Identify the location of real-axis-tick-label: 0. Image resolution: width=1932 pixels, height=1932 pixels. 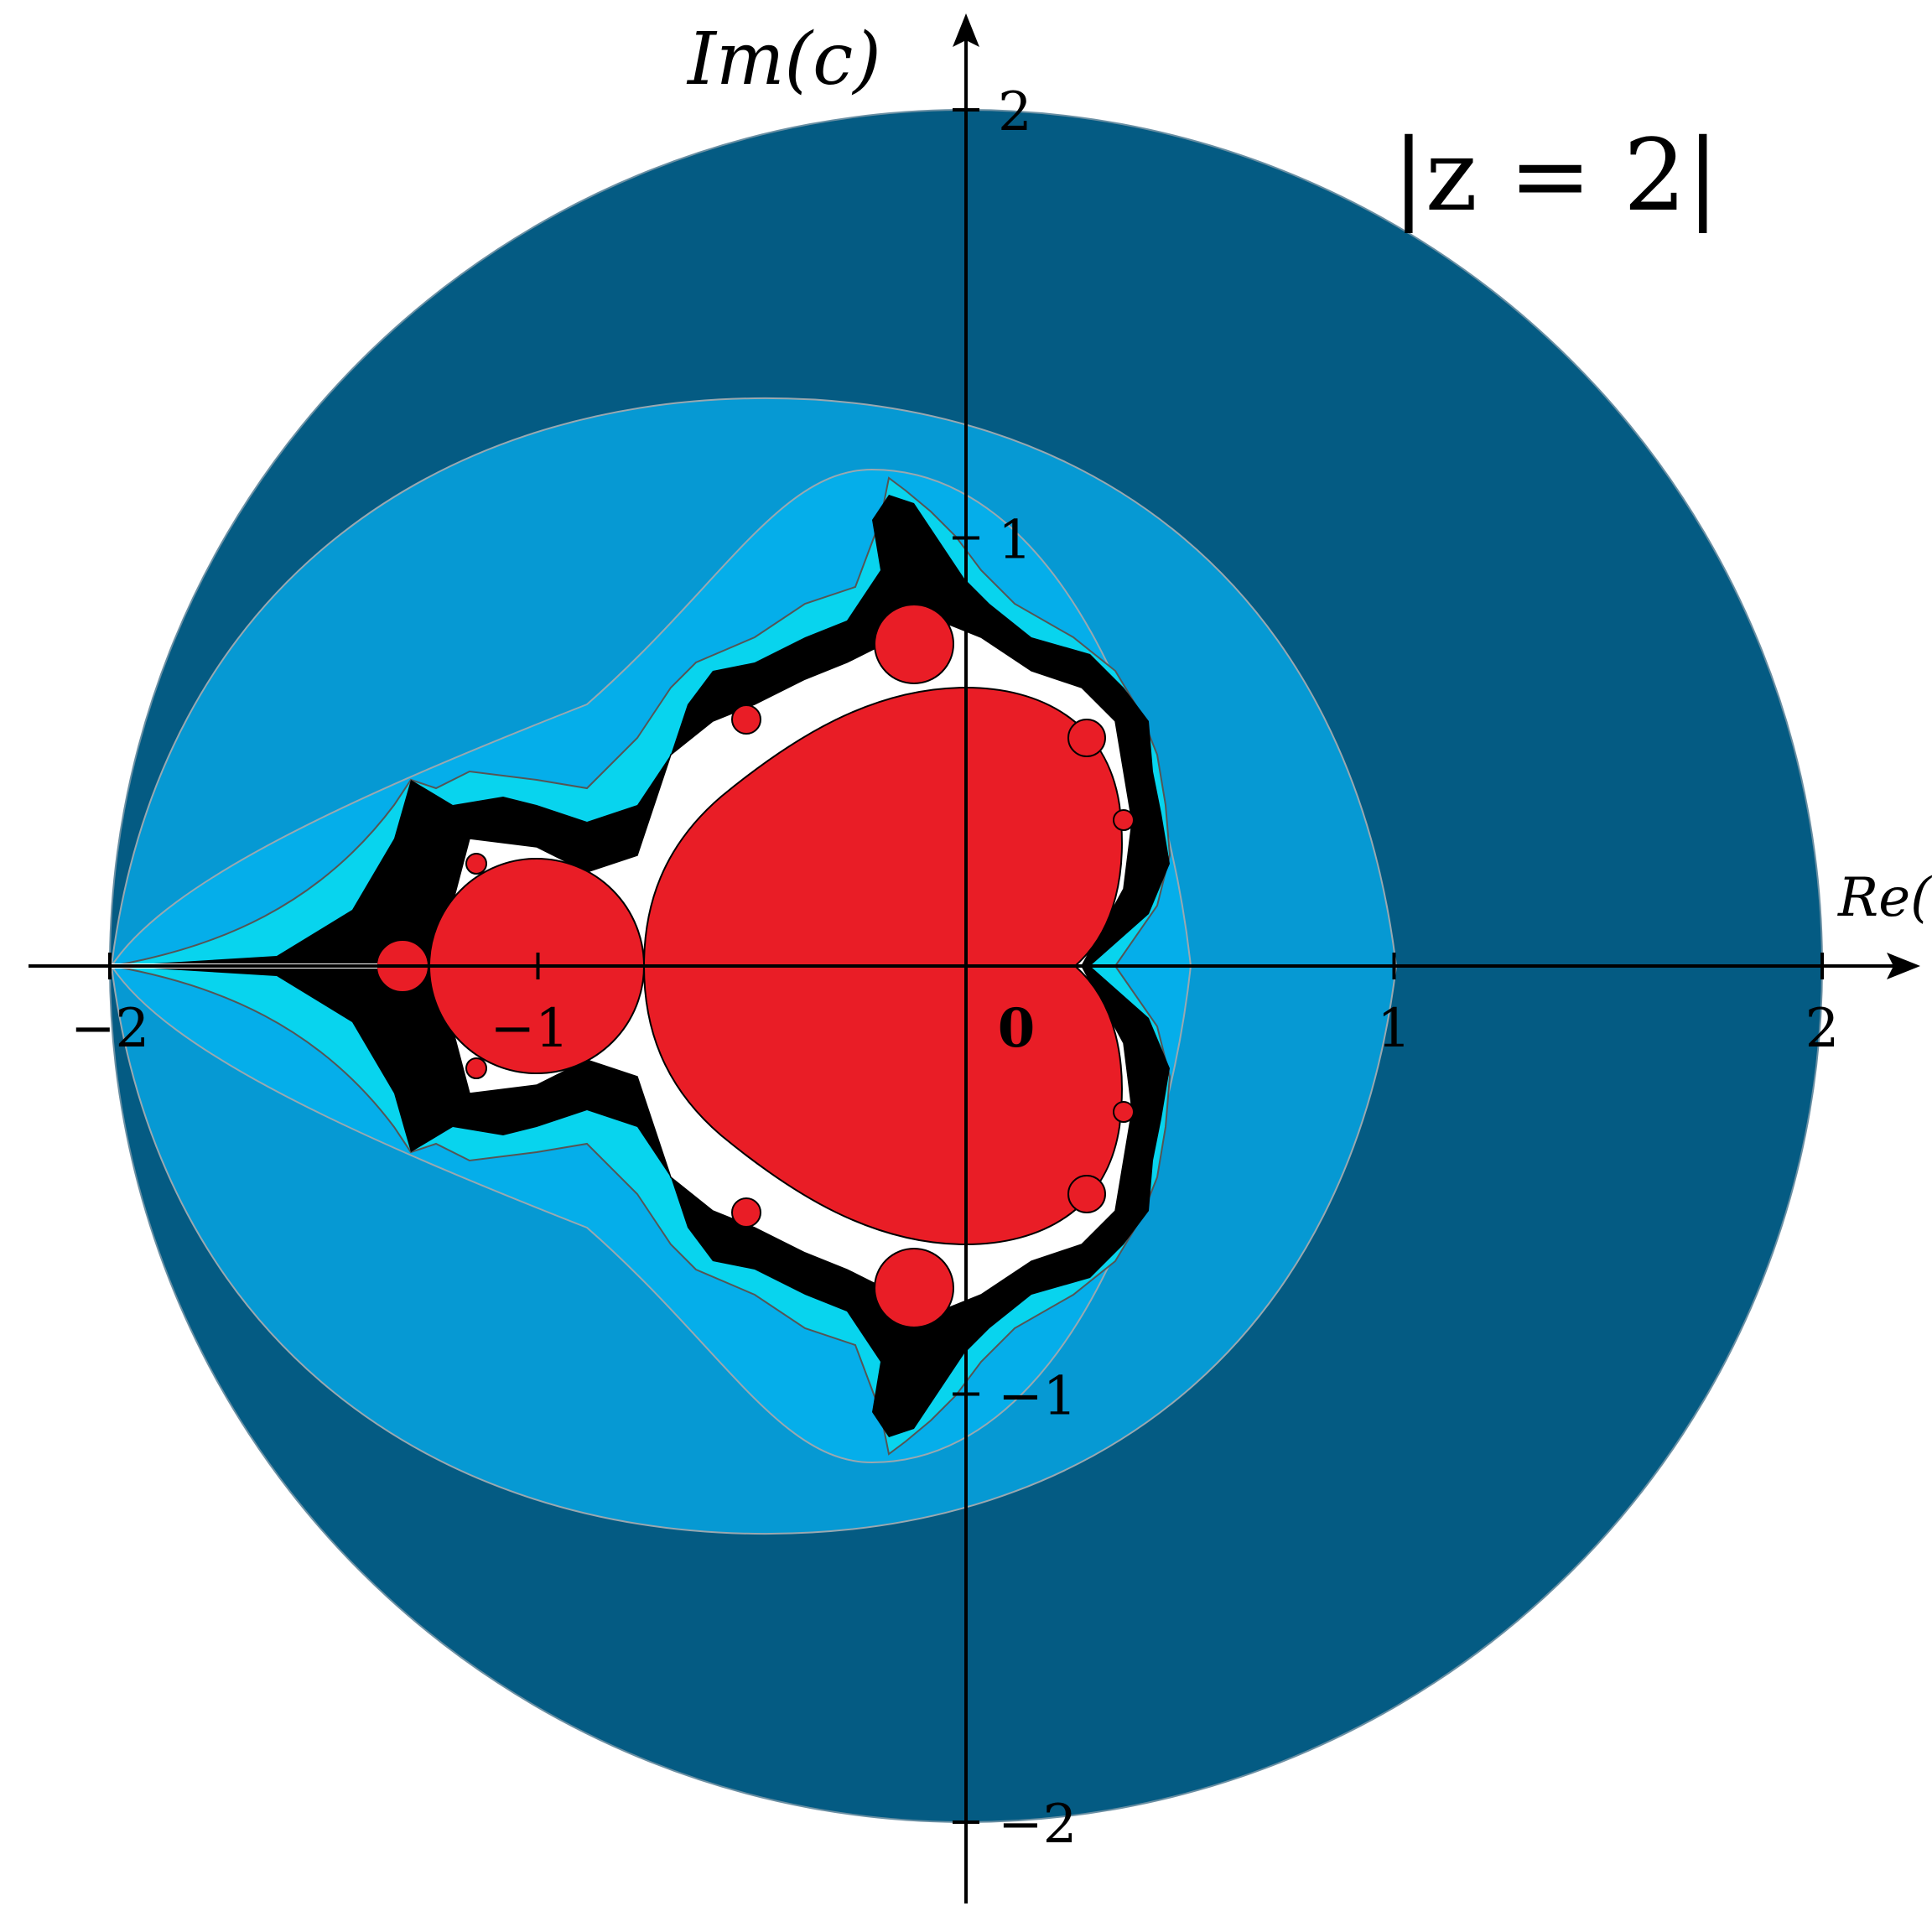
(1017, 1028).